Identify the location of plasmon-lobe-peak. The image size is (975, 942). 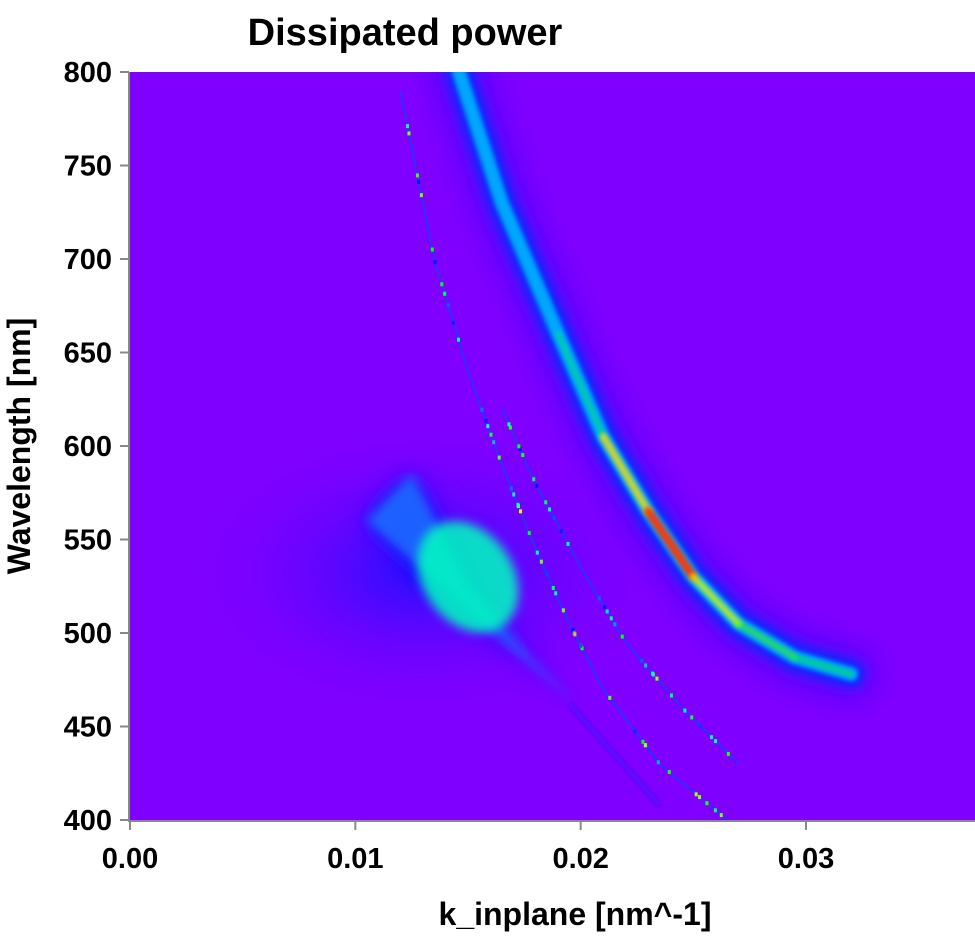
(468, 577).